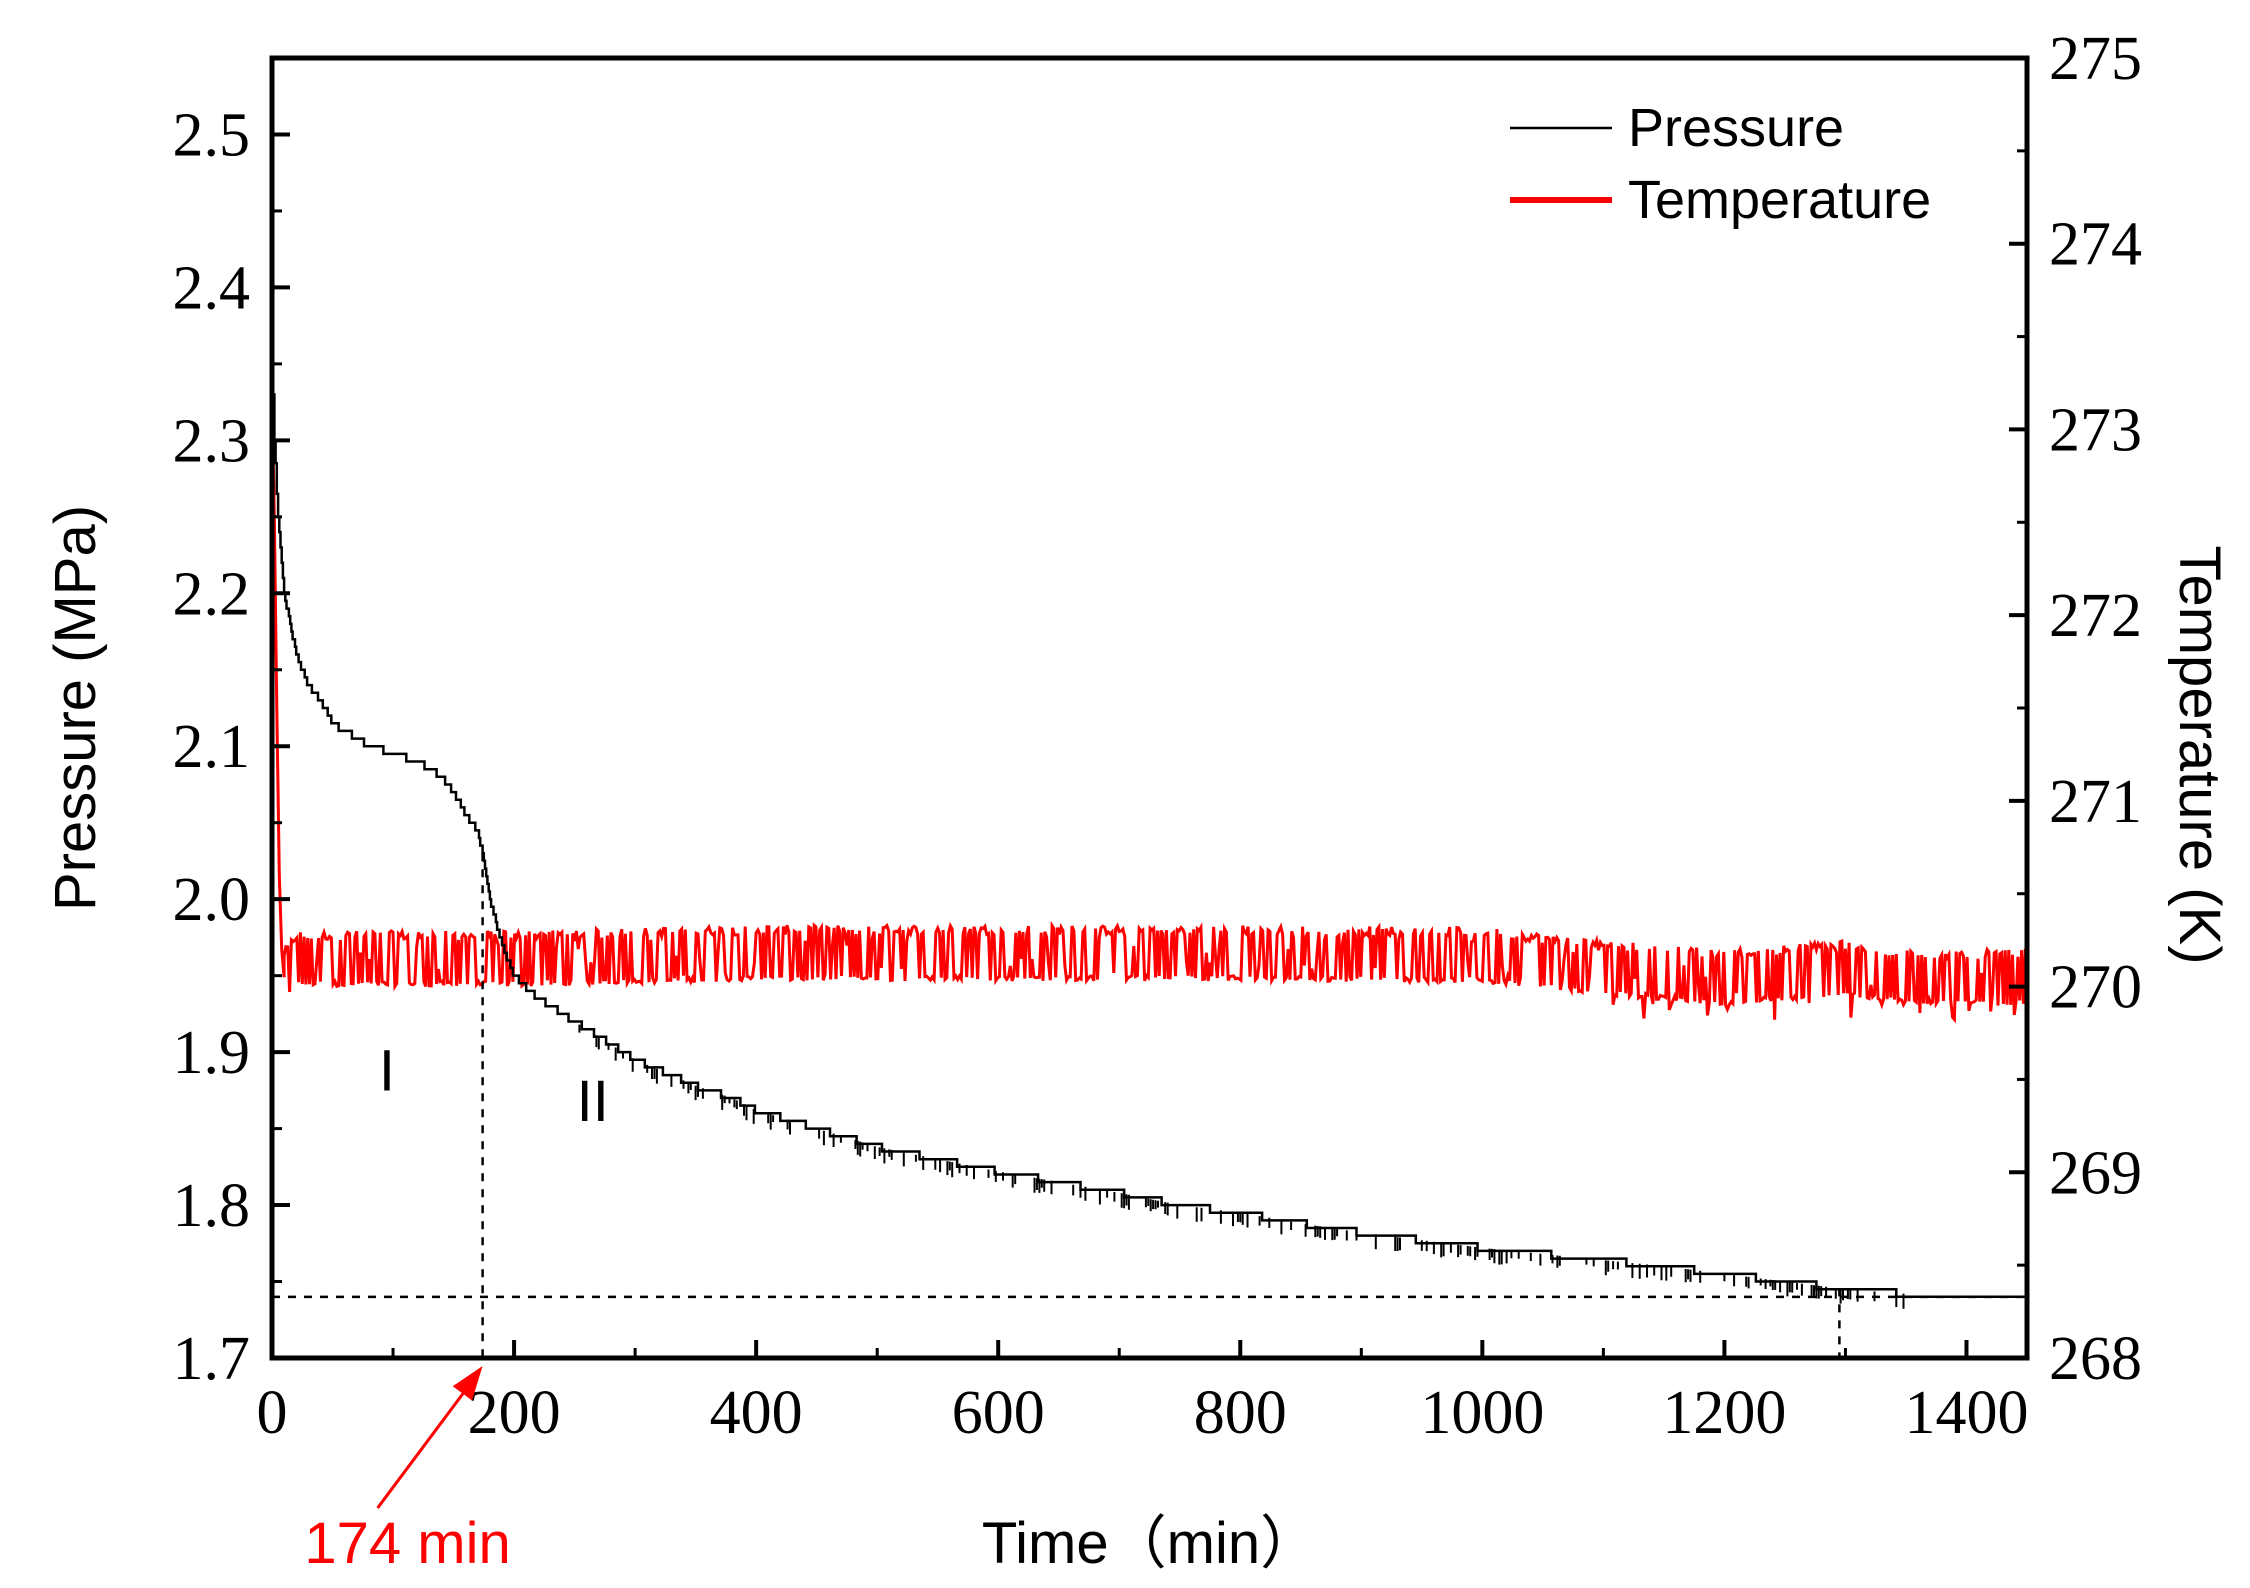 The image size is (2250, 1588). Describe the element at coordinates (407, 1543) in the screenshot. I see `annotation-174-min: 174 min` at that location.